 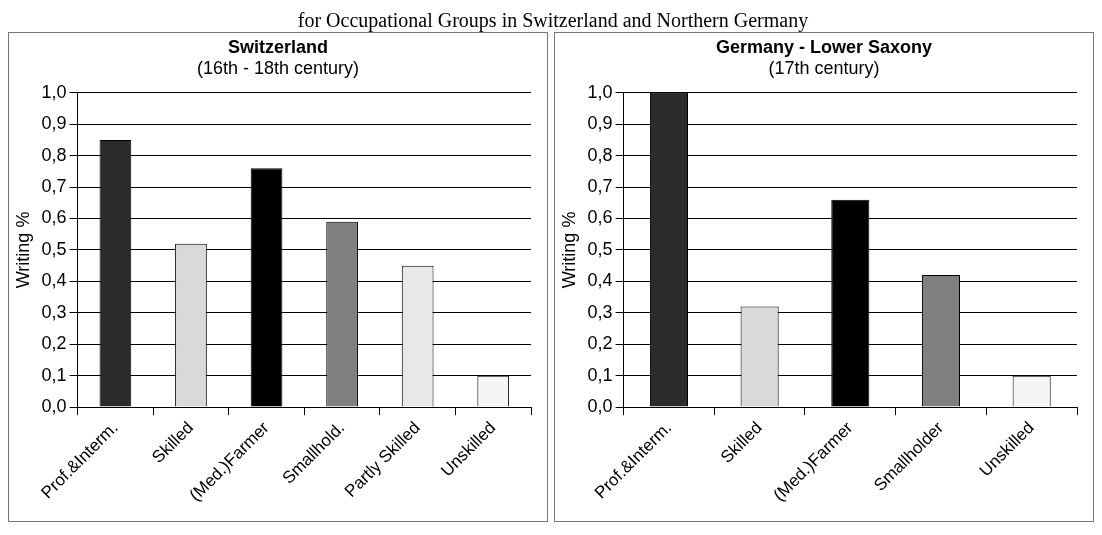 What do you see at coordinates (824, 47) in the screenshot?
I see `chart-title: Germany - Lower Saxony` at bounding box center [824, 47].